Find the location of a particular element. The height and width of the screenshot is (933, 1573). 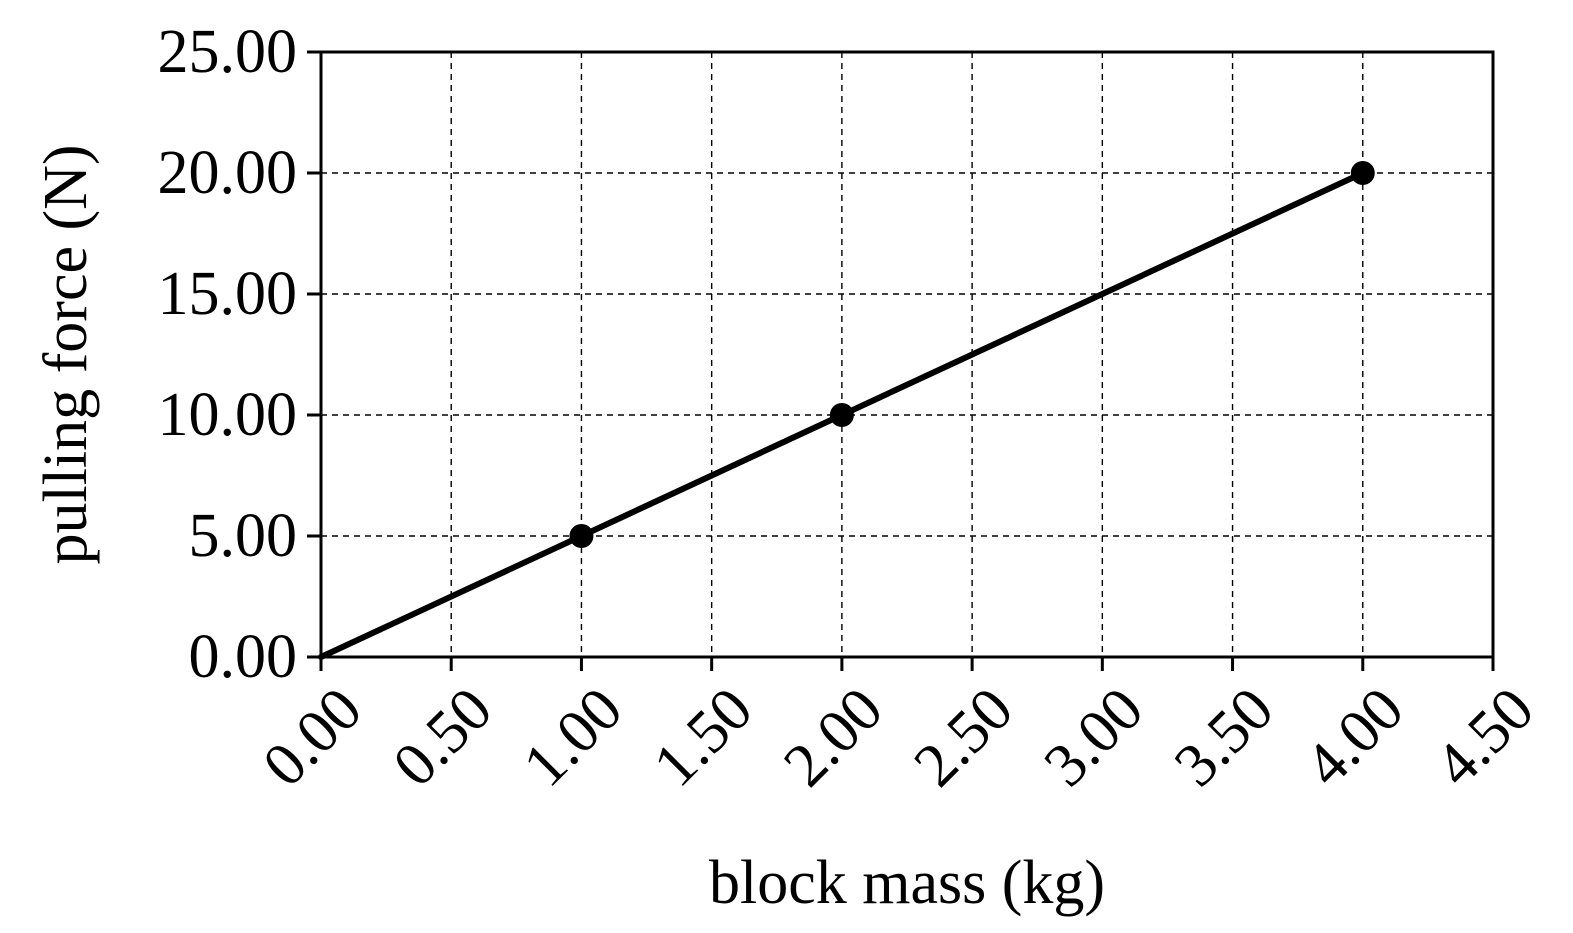

x-tick-label: 4.00 is located at coordinates (1354, 737).